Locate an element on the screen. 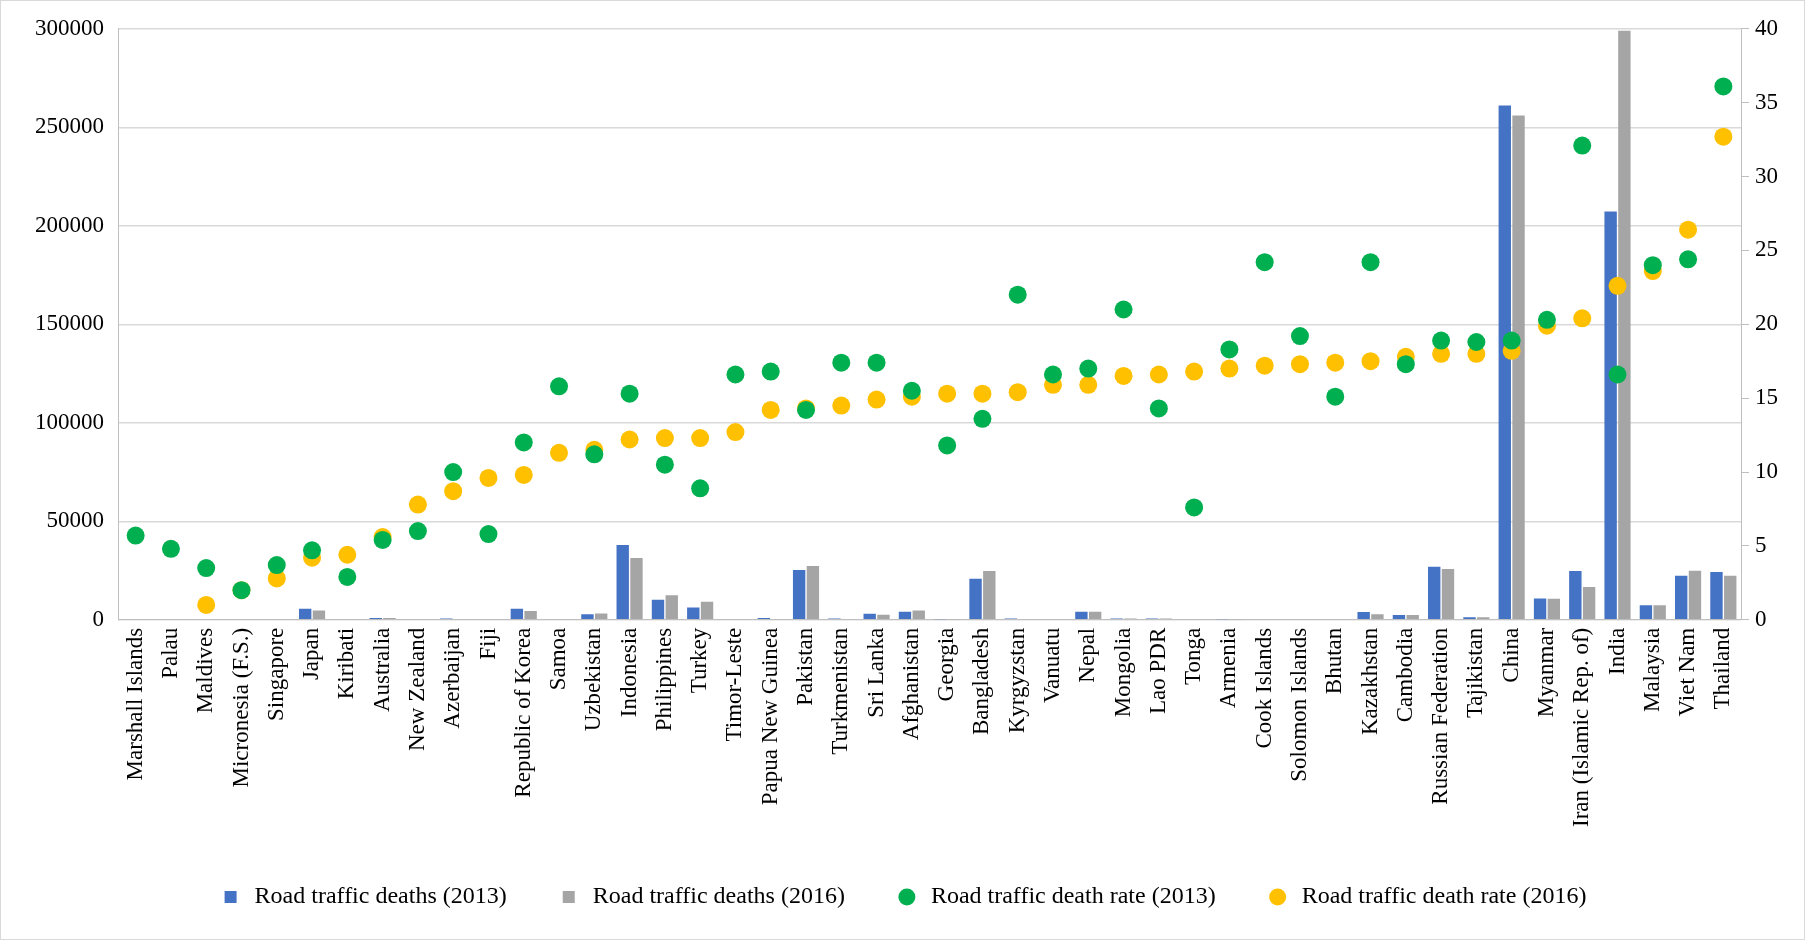  legend-label: Road traffic death rate (2013) is located at coordinates (1073, 895).